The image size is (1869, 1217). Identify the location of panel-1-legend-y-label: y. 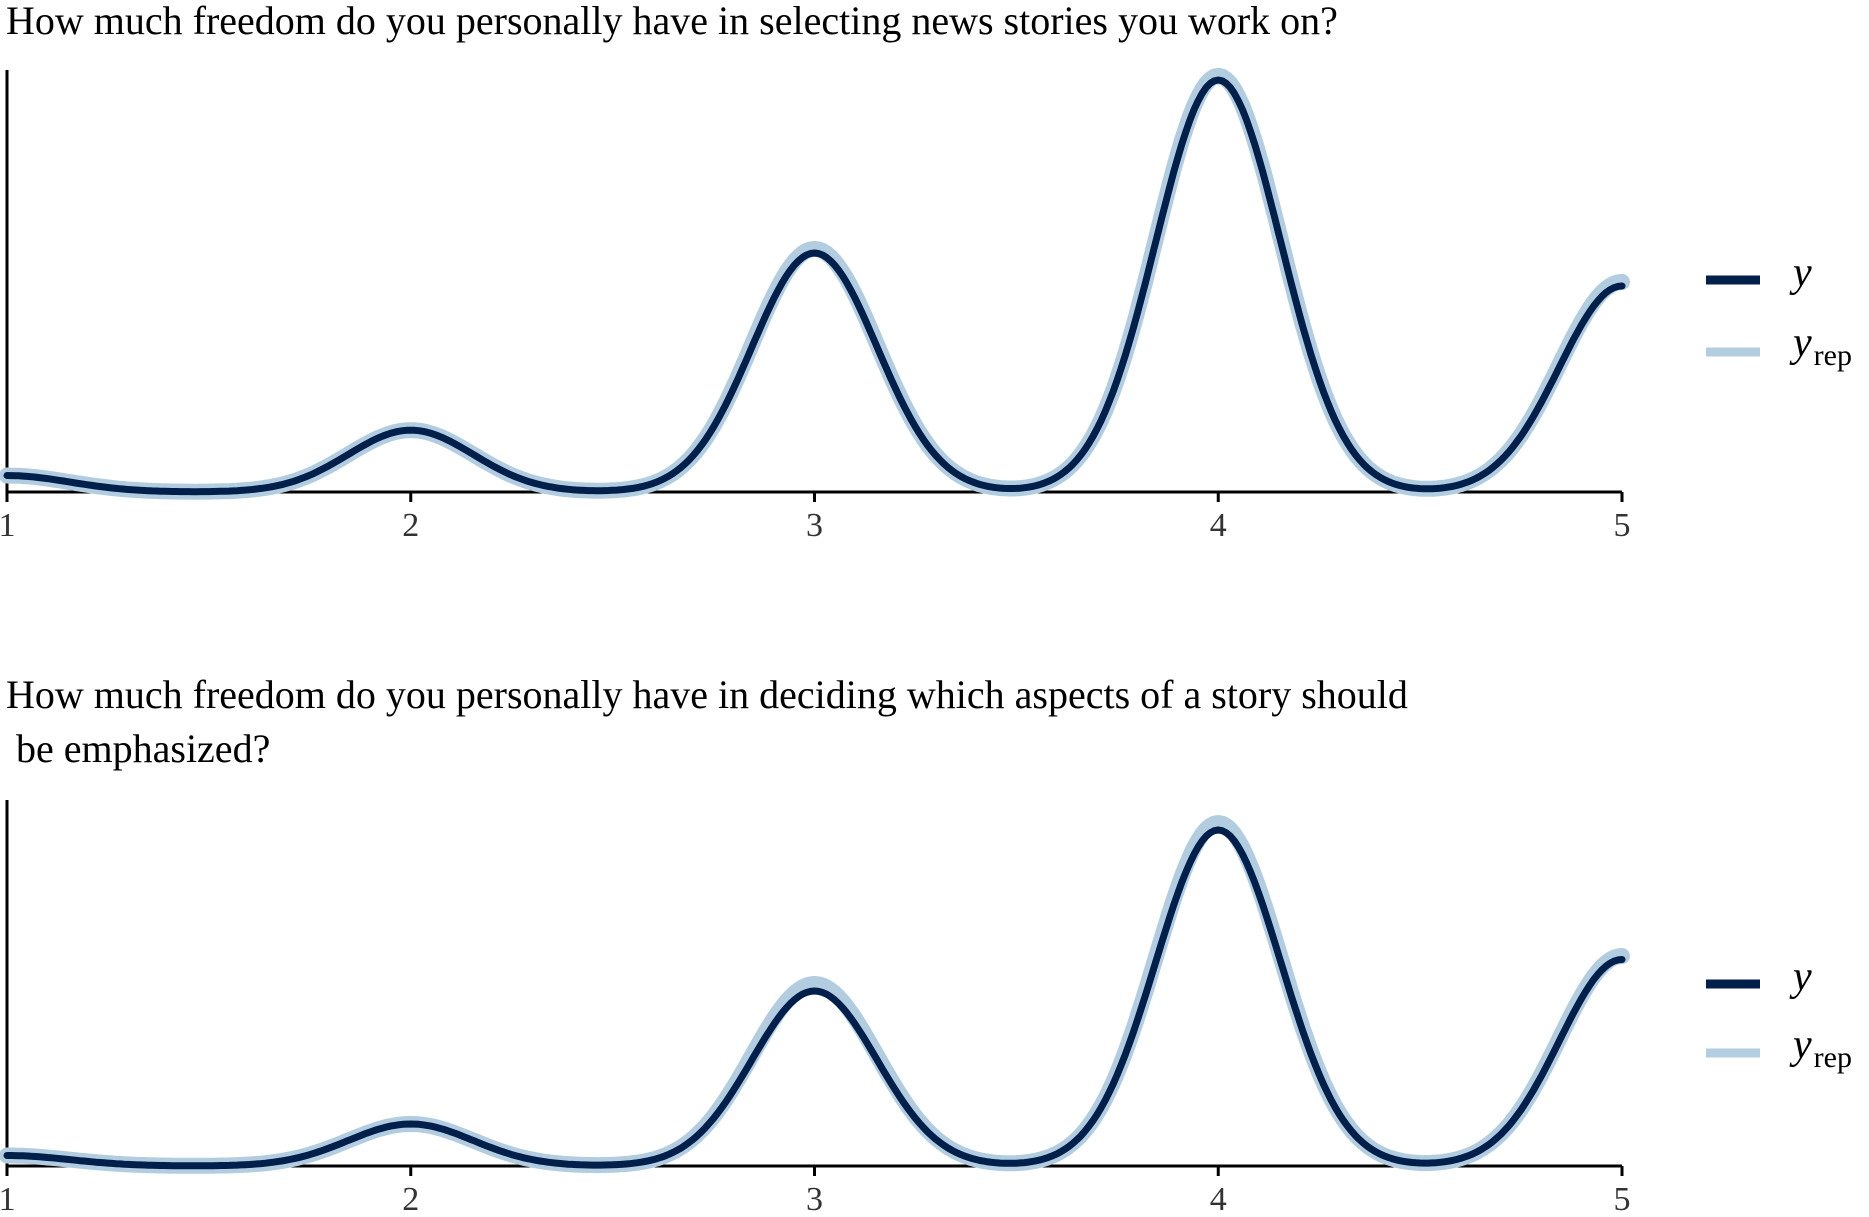
(1800, 273).